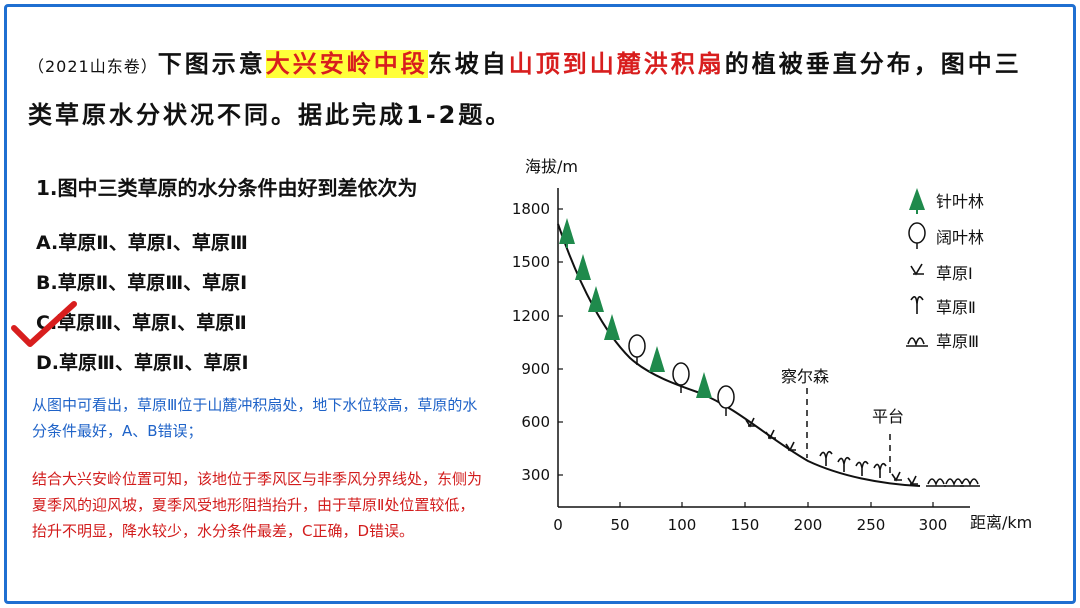 The height and width of the screenshot is (608, 1080). What do you see at coordinates (619, 525) in the screenshot?
I see `x-tick: 50` at bounding box center [619, 525].